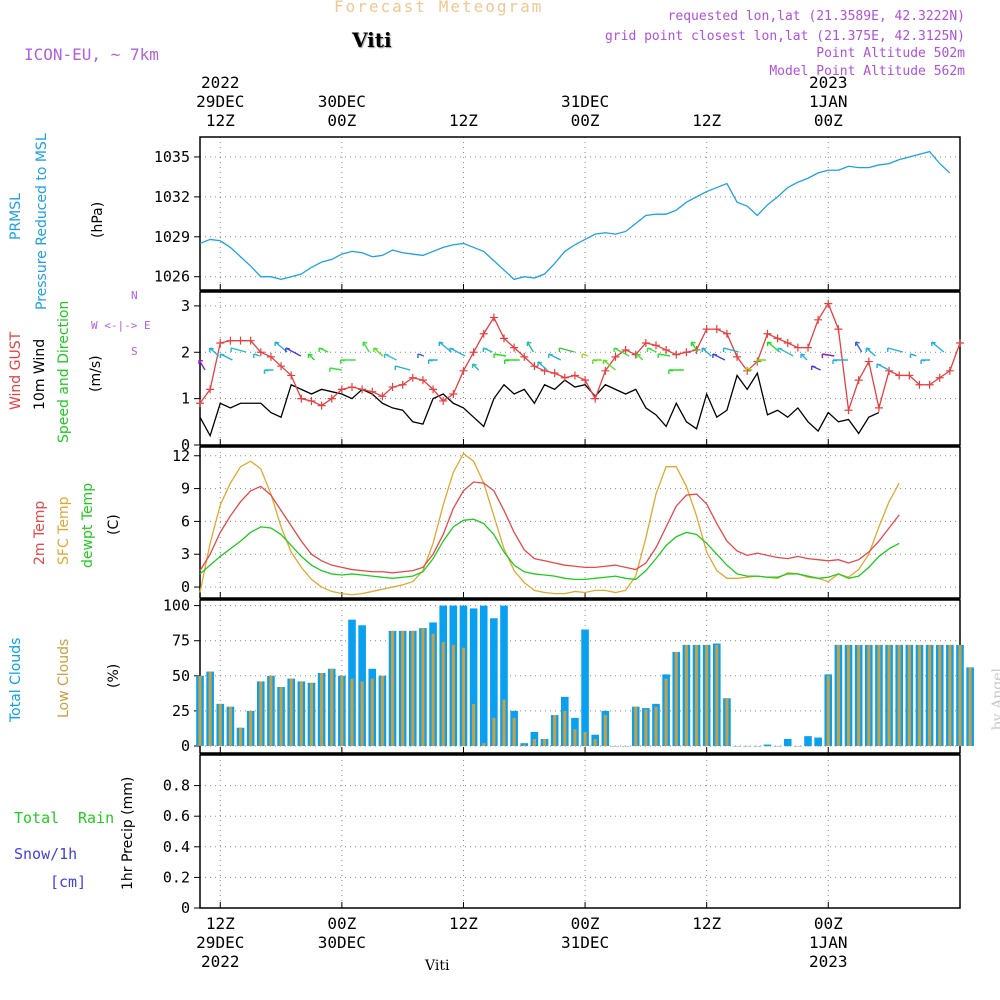 Image resolution: width=1000 pixels, height=1000 pixels. I want to click on top-labels-line-3-0: 31DEC, so click(585, 101).